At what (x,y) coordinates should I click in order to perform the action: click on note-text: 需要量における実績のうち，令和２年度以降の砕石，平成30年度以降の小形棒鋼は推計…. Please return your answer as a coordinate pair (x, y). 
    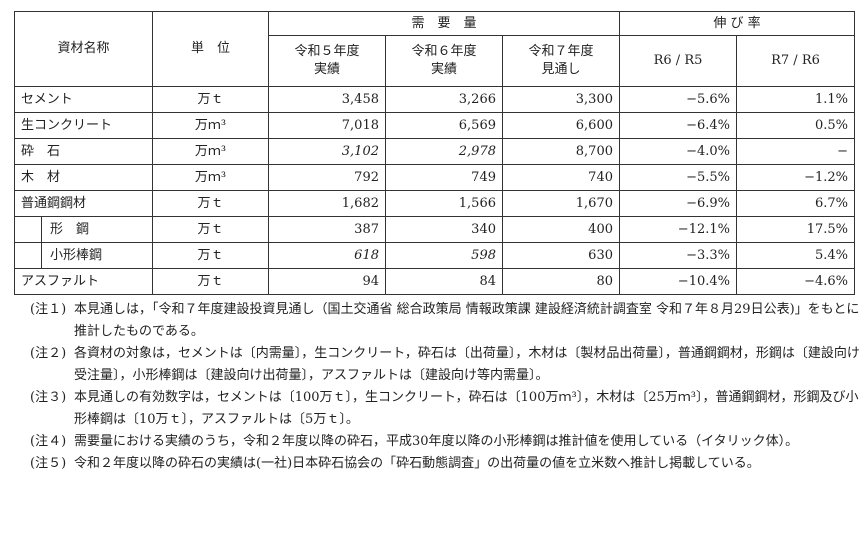
    Looking at the image, I should click on (436, 441).